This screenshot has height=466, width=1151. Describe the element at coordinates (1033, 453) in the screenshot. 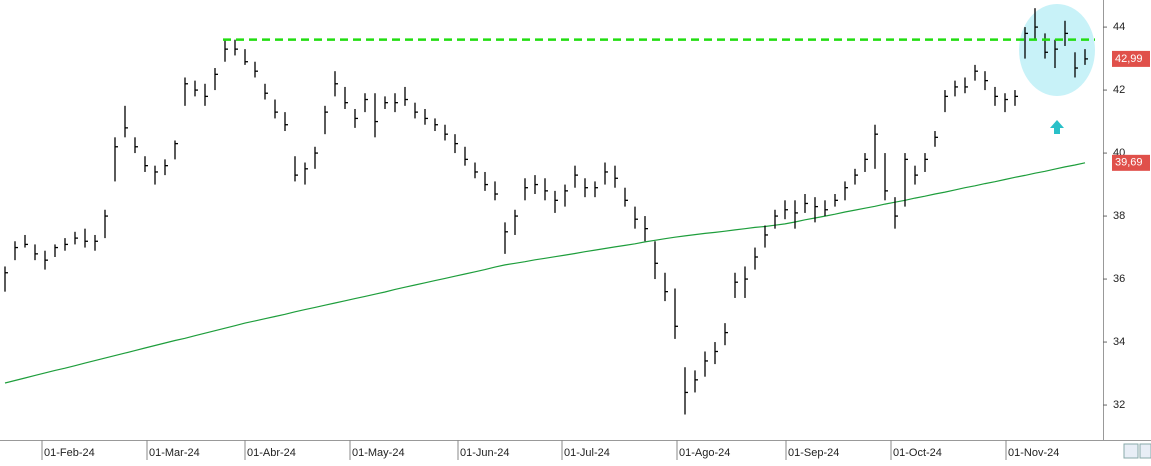

I see `x-tick-label: 01-Nov-24` at that location.